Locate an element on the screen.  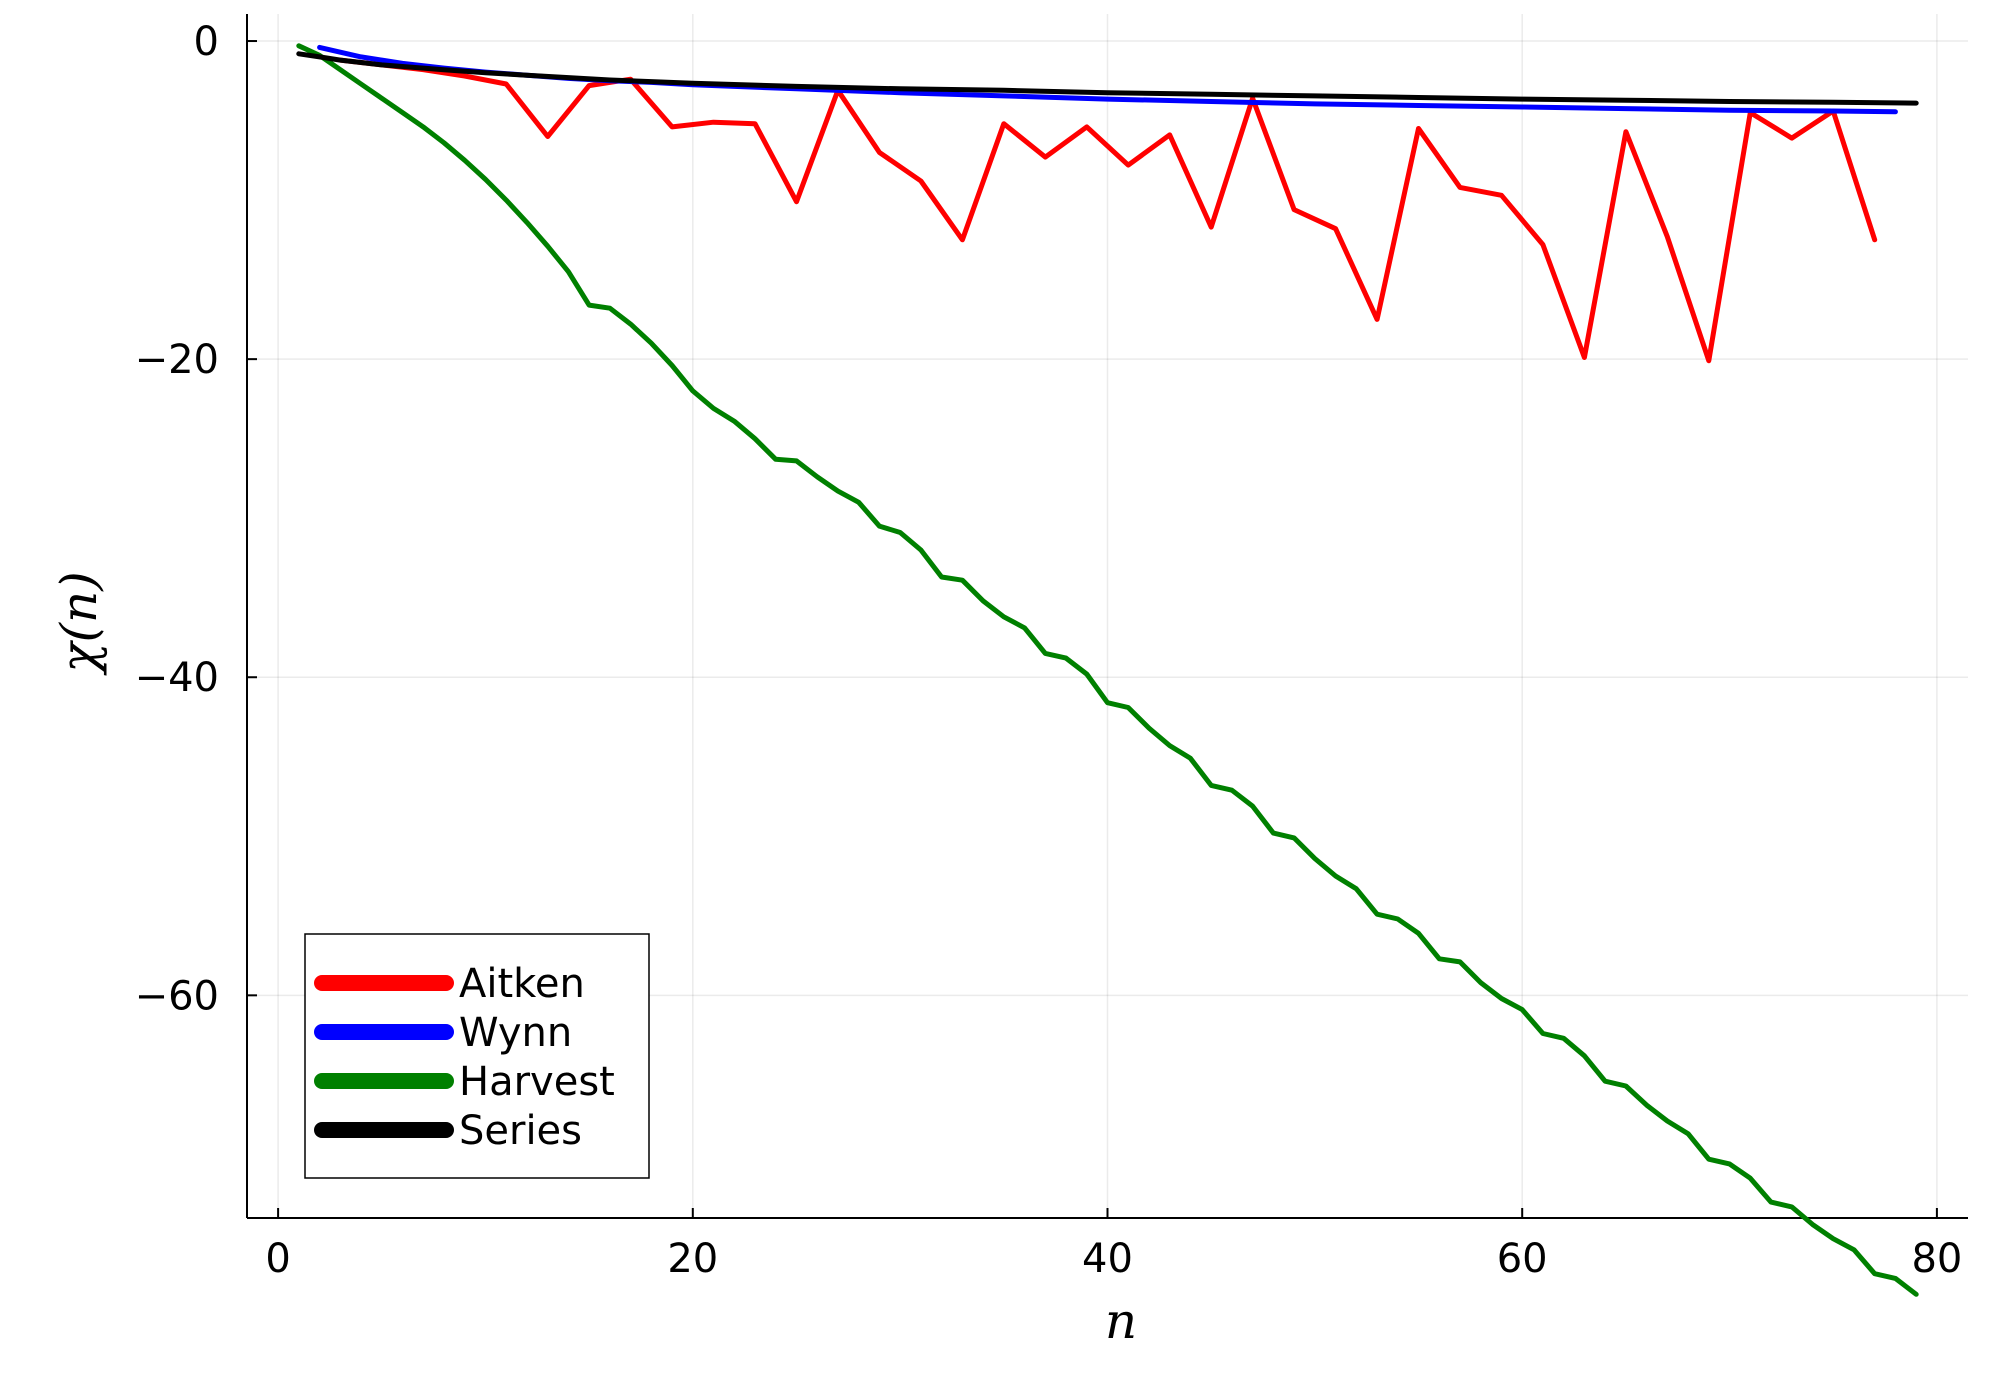
x-axis-label: n is located at coordinates (1121, 1321).